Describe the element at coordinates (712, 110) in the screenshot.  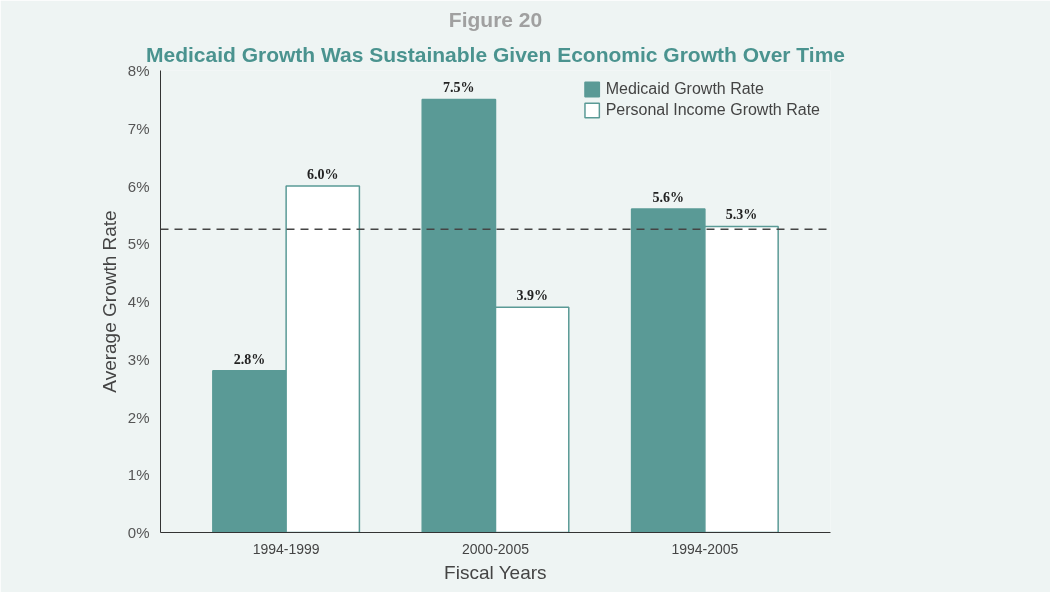
I see `legend-label: Personal Income Growth Rate` at that location.